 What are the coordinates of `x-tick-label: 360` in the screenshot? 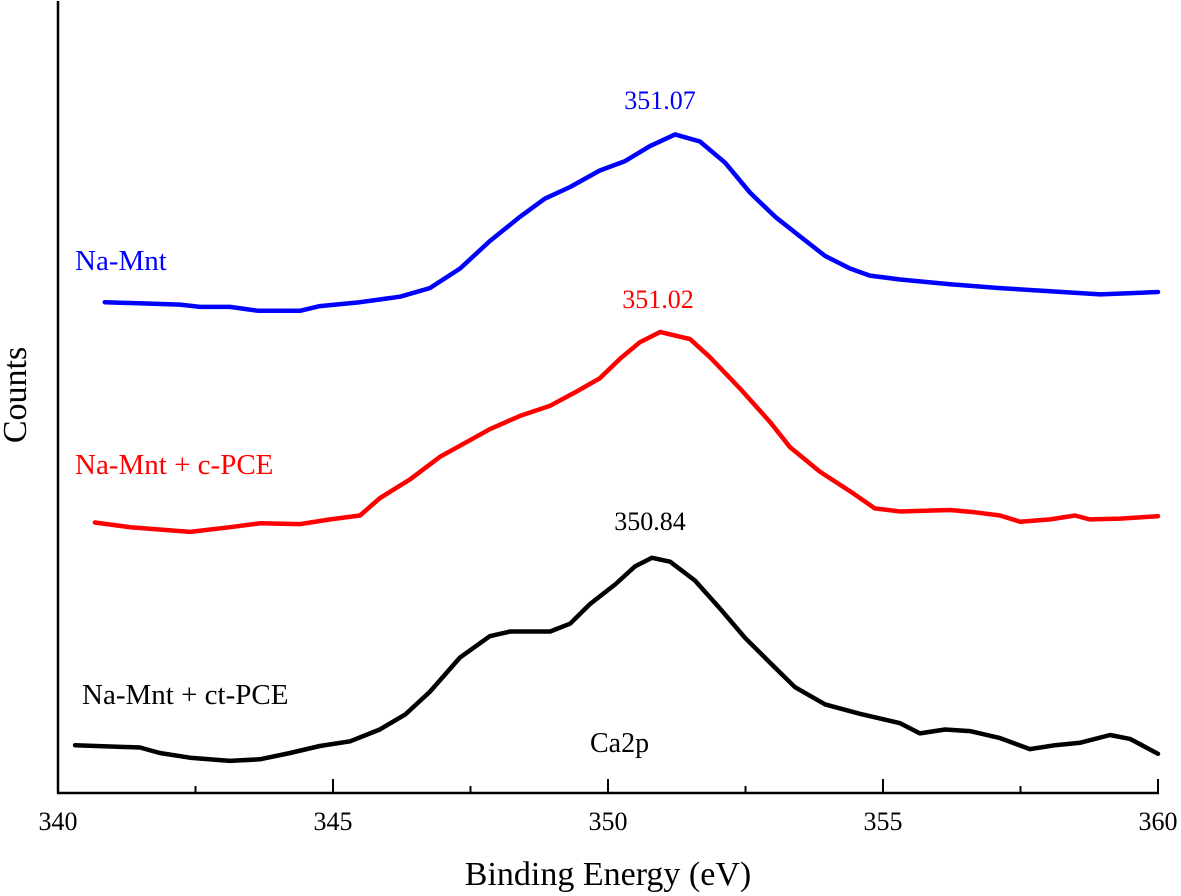 It's located at (1158, 821).